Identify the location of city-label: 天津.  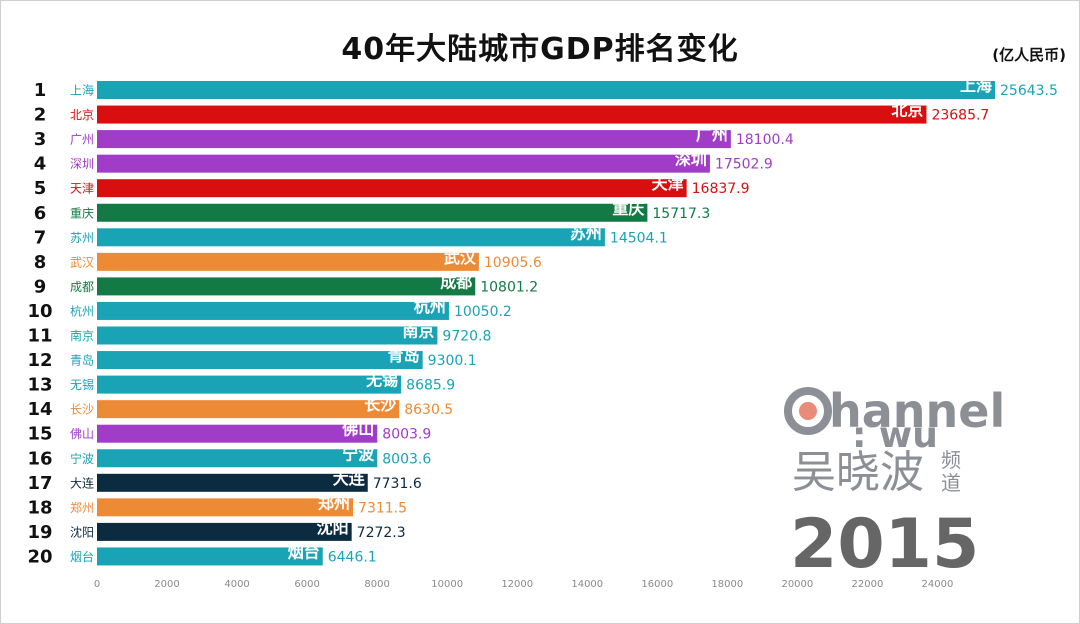
(82, 189).